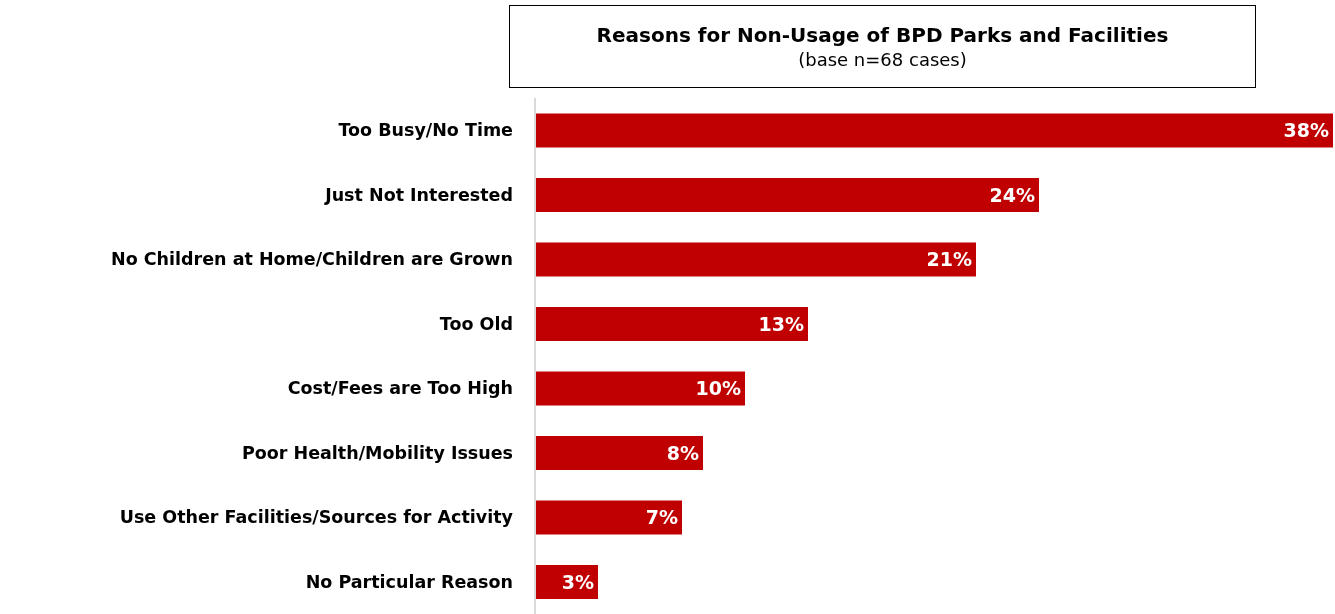 Image resolution: width=1335 pixels, height=614 pixels. I want to click on data-label: 7%, so click(661, 517).